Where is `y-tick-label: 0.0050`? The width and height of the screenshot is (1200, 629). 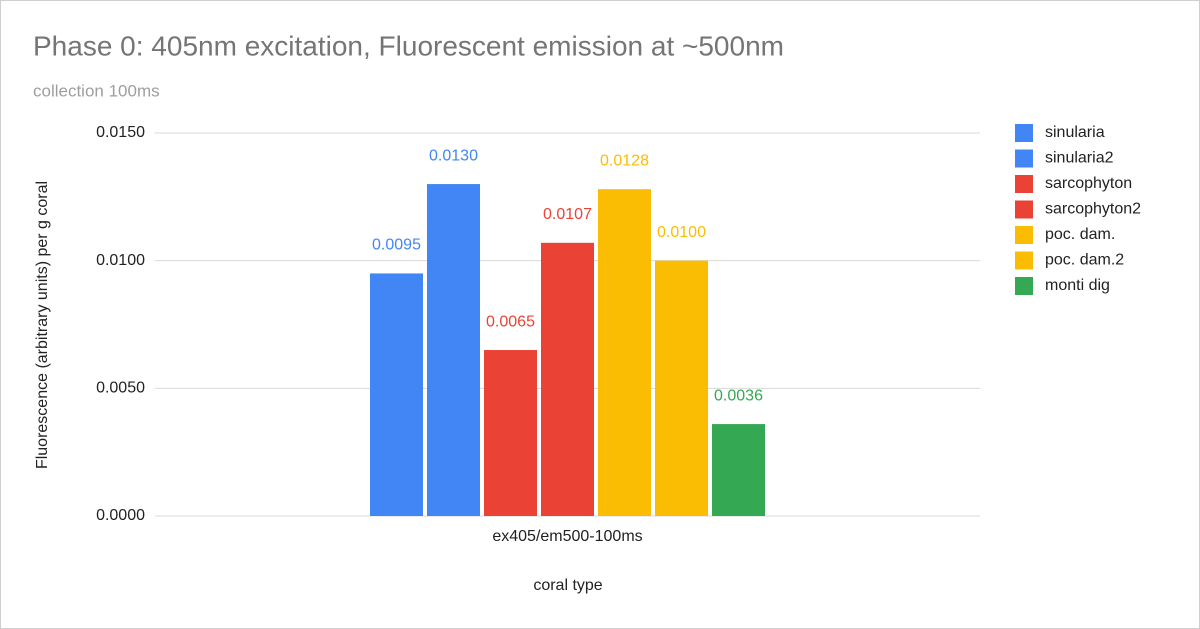
y-tick-label: 0.0050 is located at coordinates (120, 388).